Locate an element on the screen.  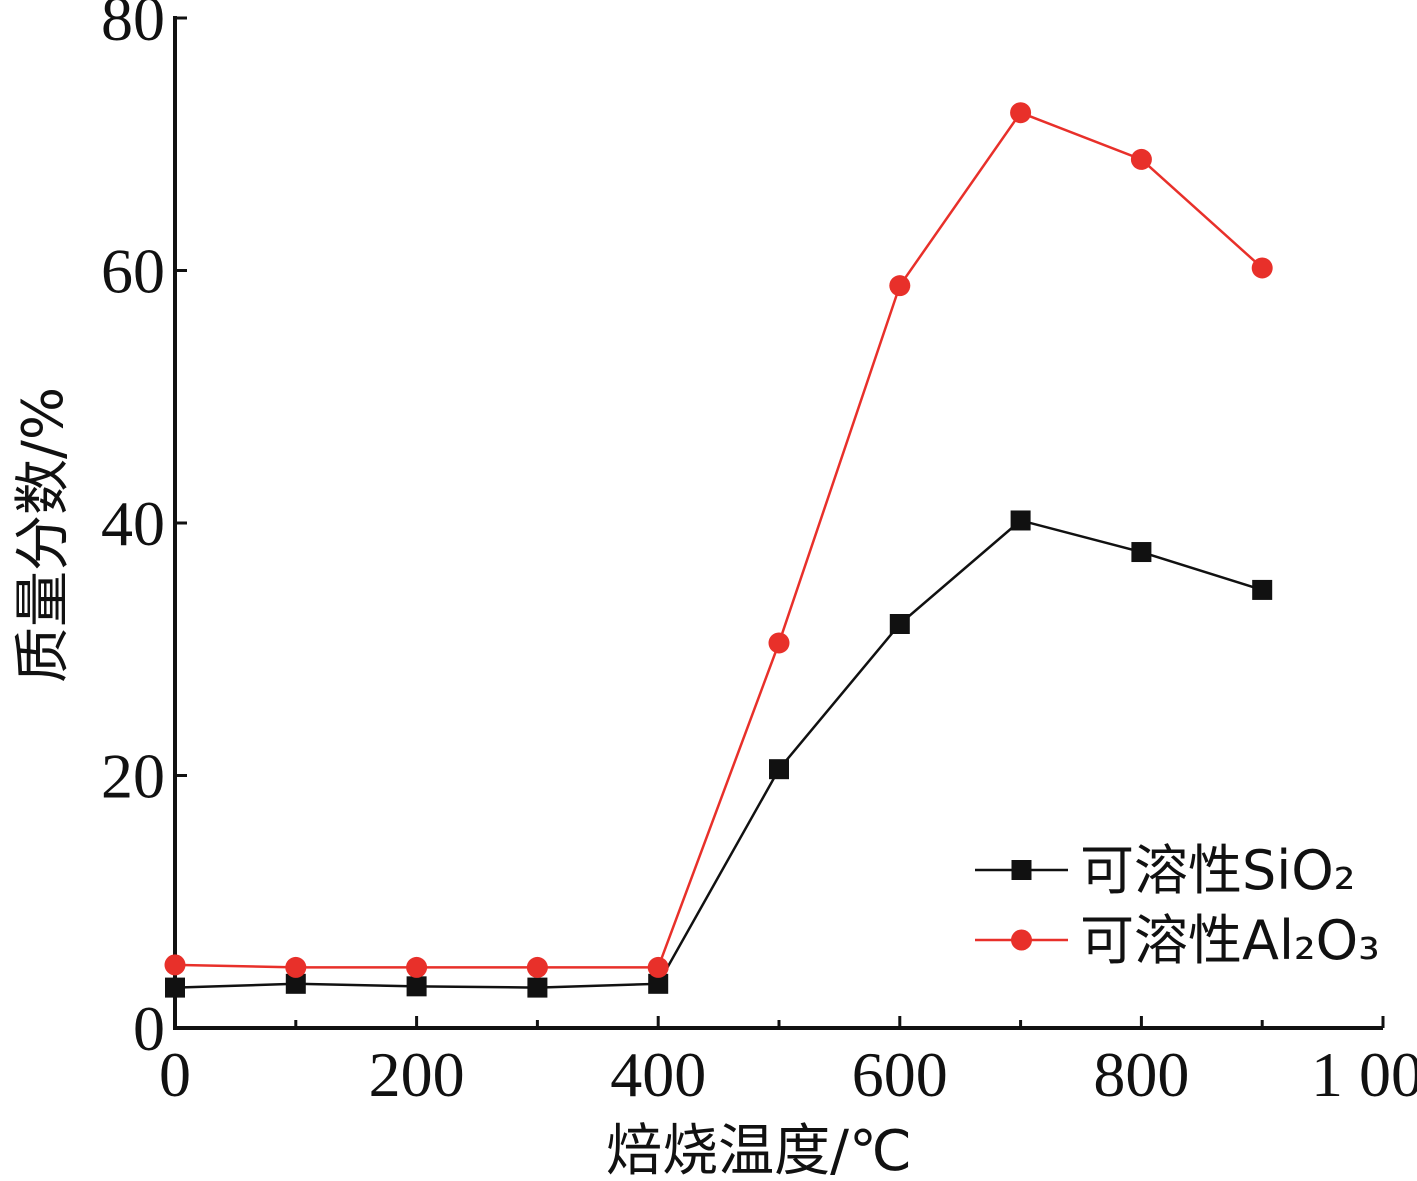
legend-marker-sio2 is located at coordinates (1021, 870).